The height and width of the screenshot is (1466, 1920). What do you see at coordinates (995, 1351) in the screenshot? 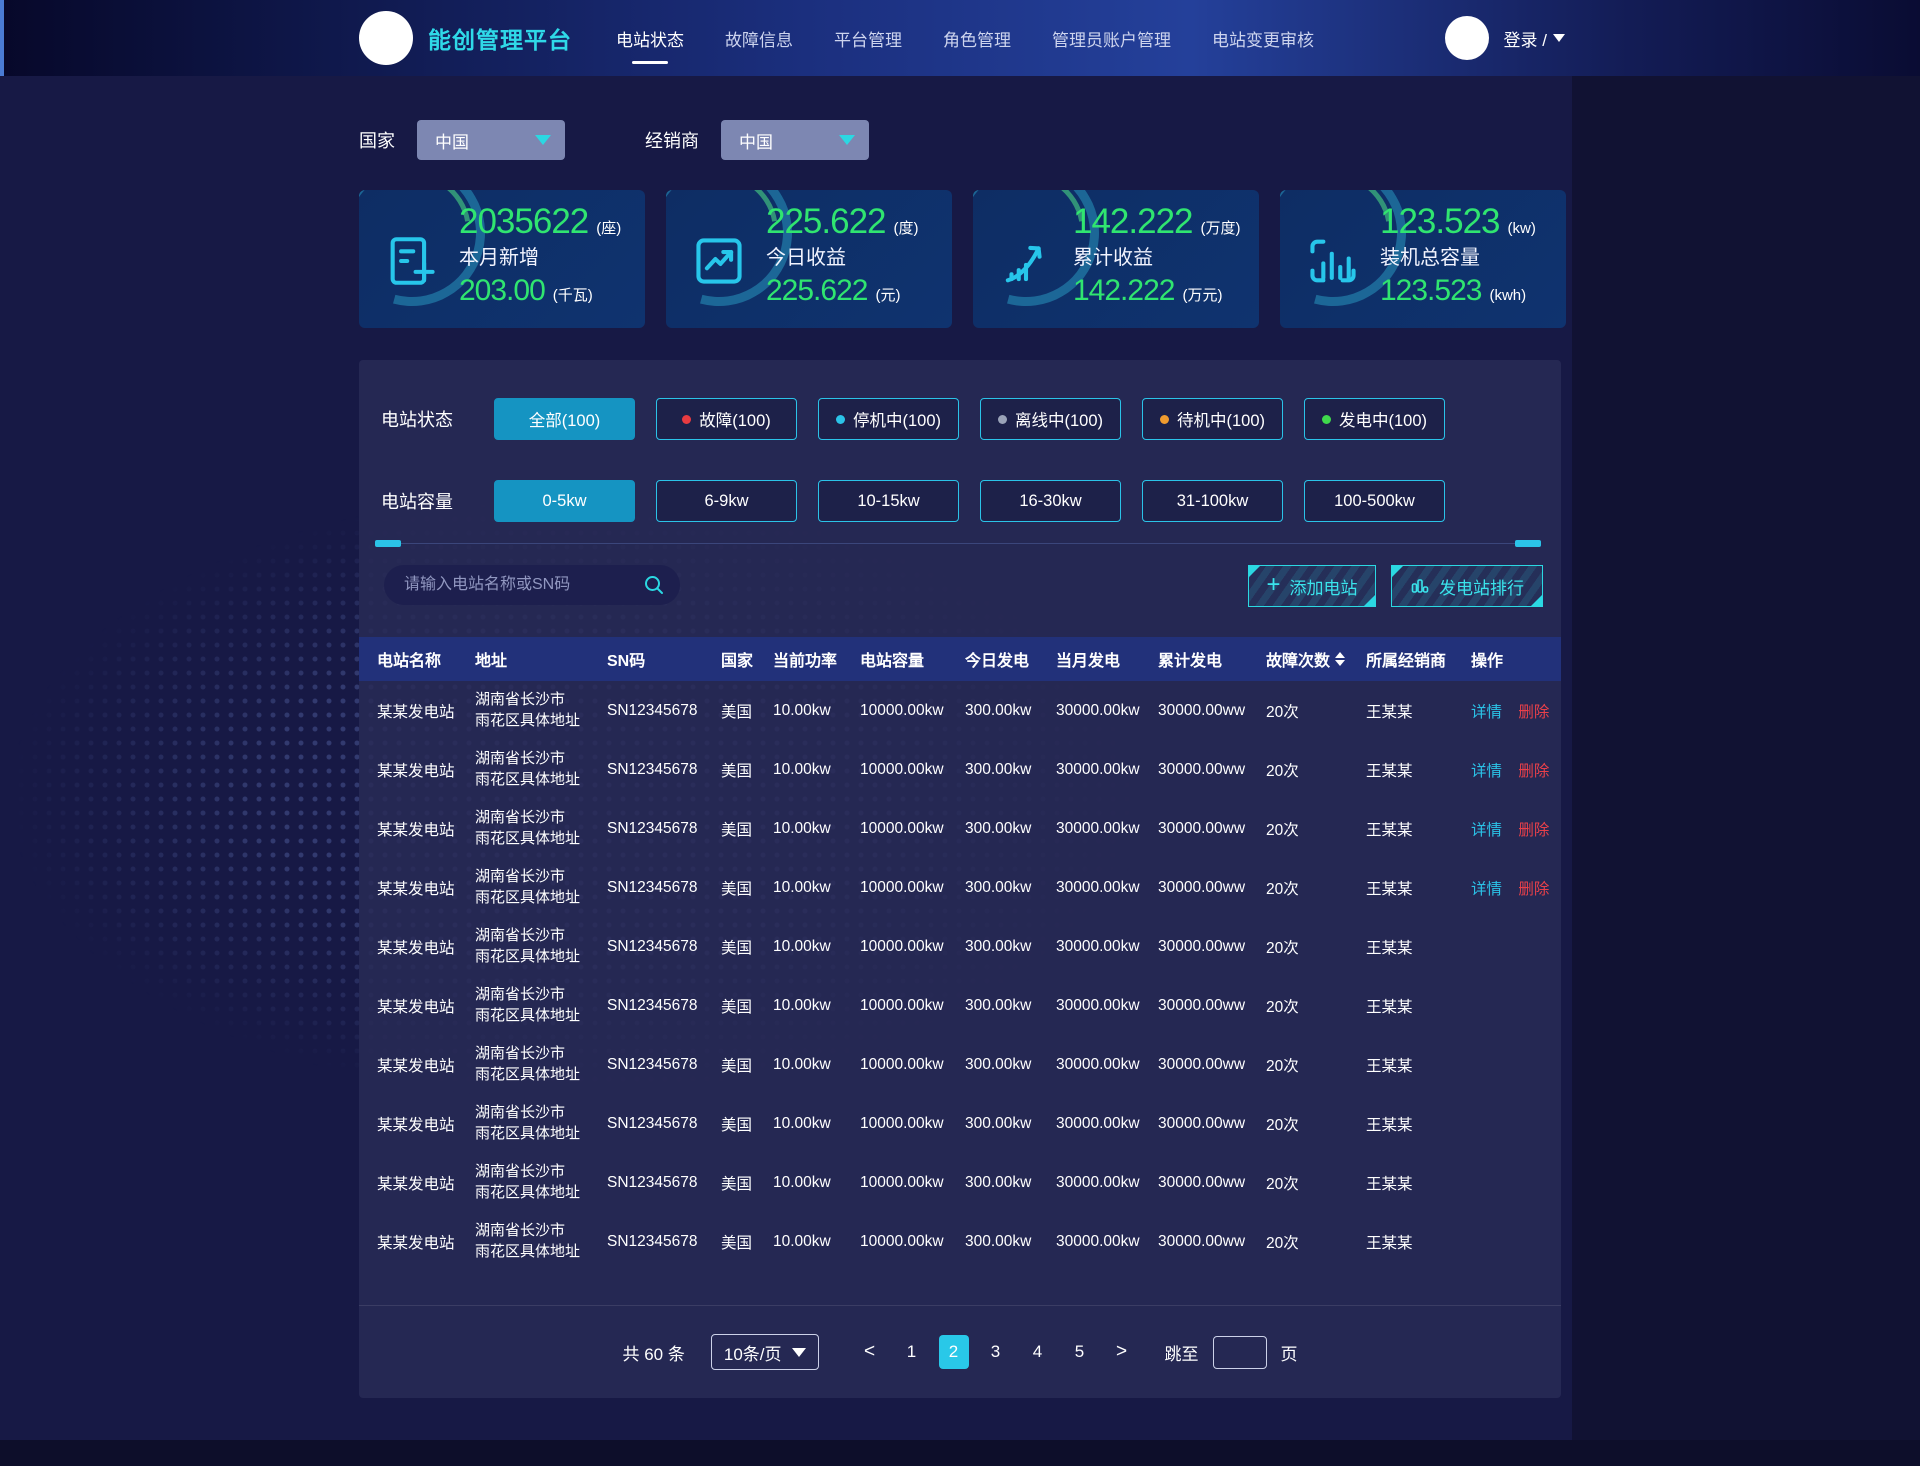
I see `page-number: 3` at bounding box center [995, 1351].